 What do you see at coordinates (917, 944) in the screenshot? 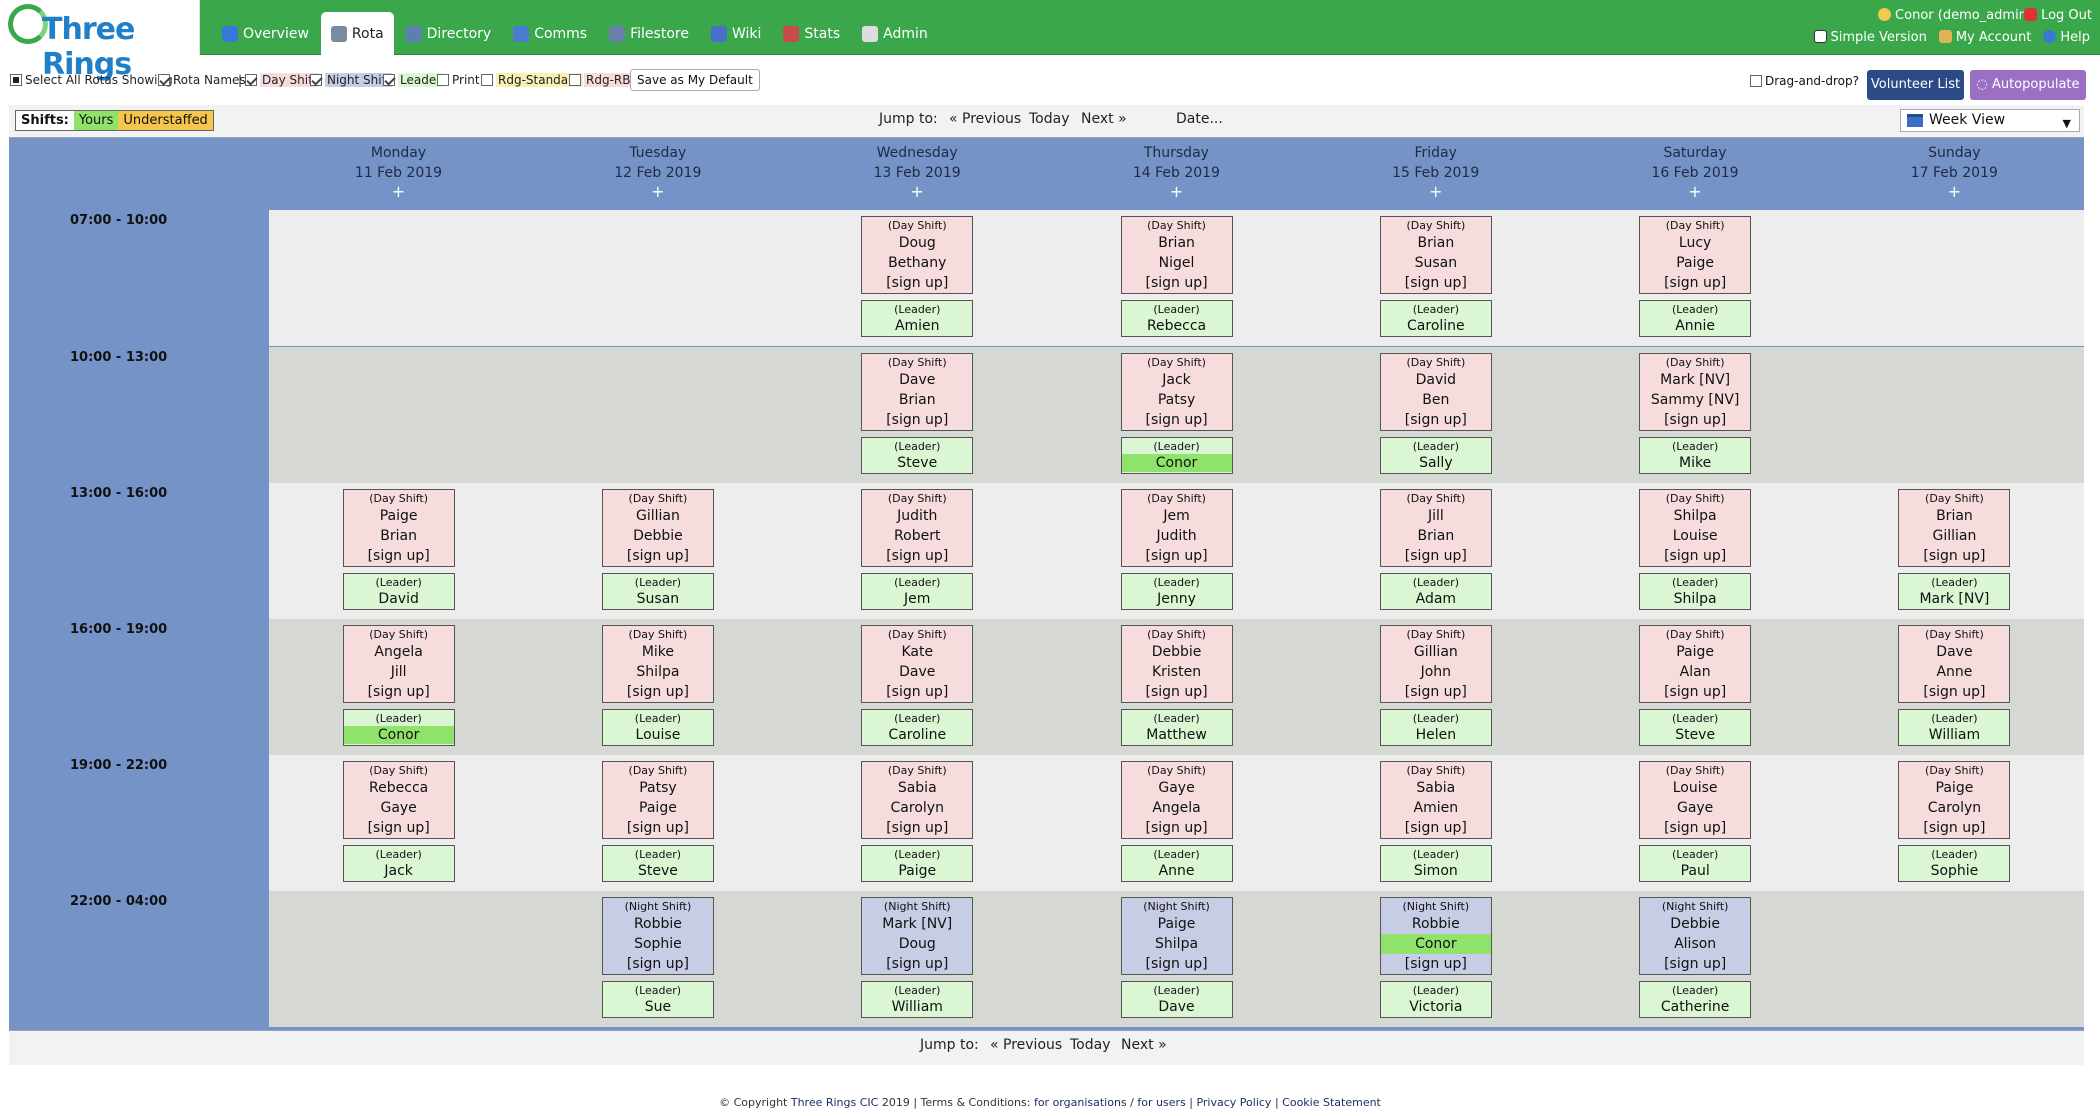
I see `volunteer-name: Doug` at bounding box center [917, 944].